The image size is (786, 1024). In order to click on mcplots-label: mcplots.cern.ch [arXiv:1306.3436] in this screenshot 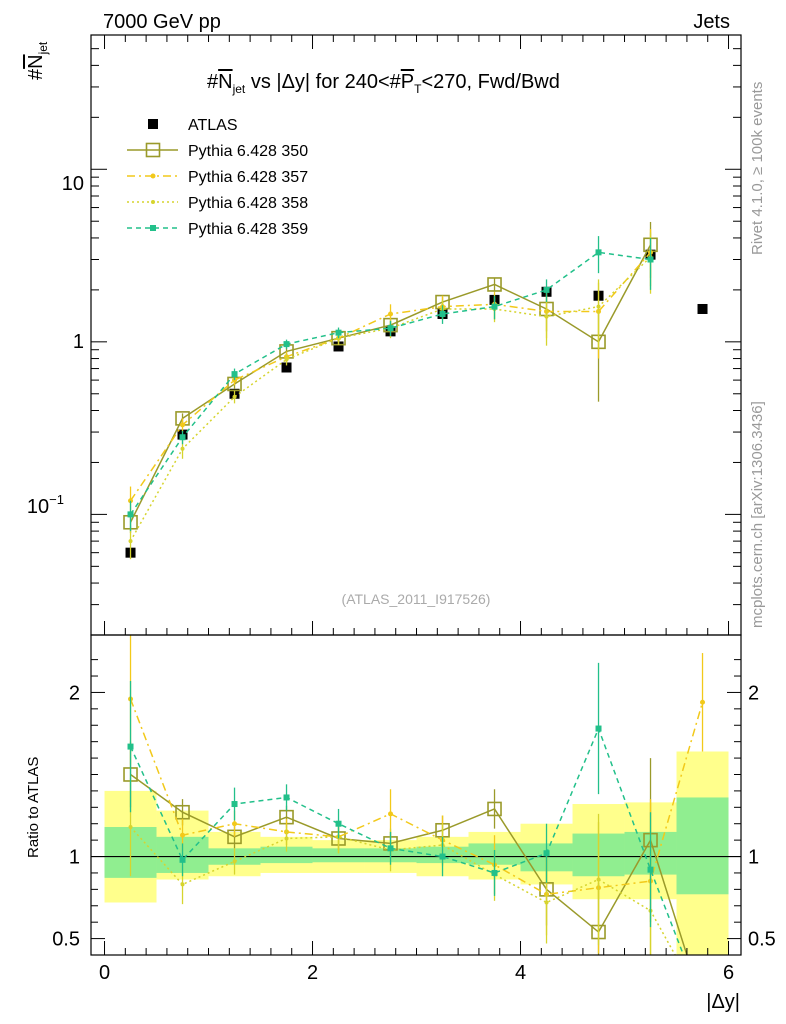, I will do `click(757, 514)`.